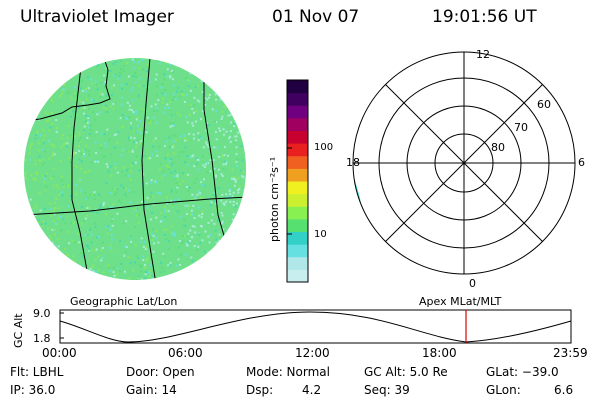 This screenshot has width=600, height=400. I want to click on footer-filter: Flt: LBHL, so click(37, 372).